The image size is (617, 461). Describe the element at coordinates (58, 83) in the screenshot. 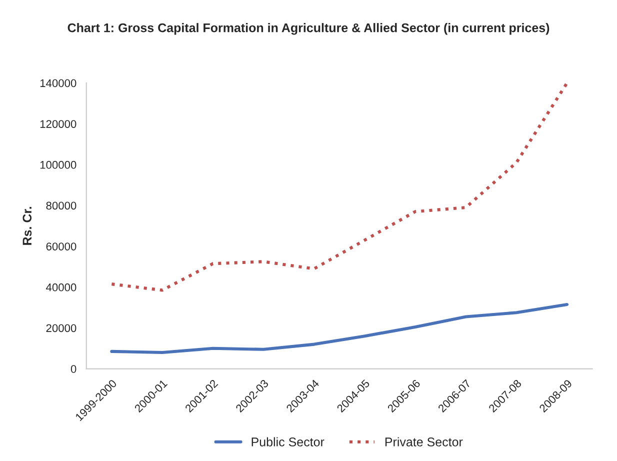

I see `y-tick-label: 140000` at that location.